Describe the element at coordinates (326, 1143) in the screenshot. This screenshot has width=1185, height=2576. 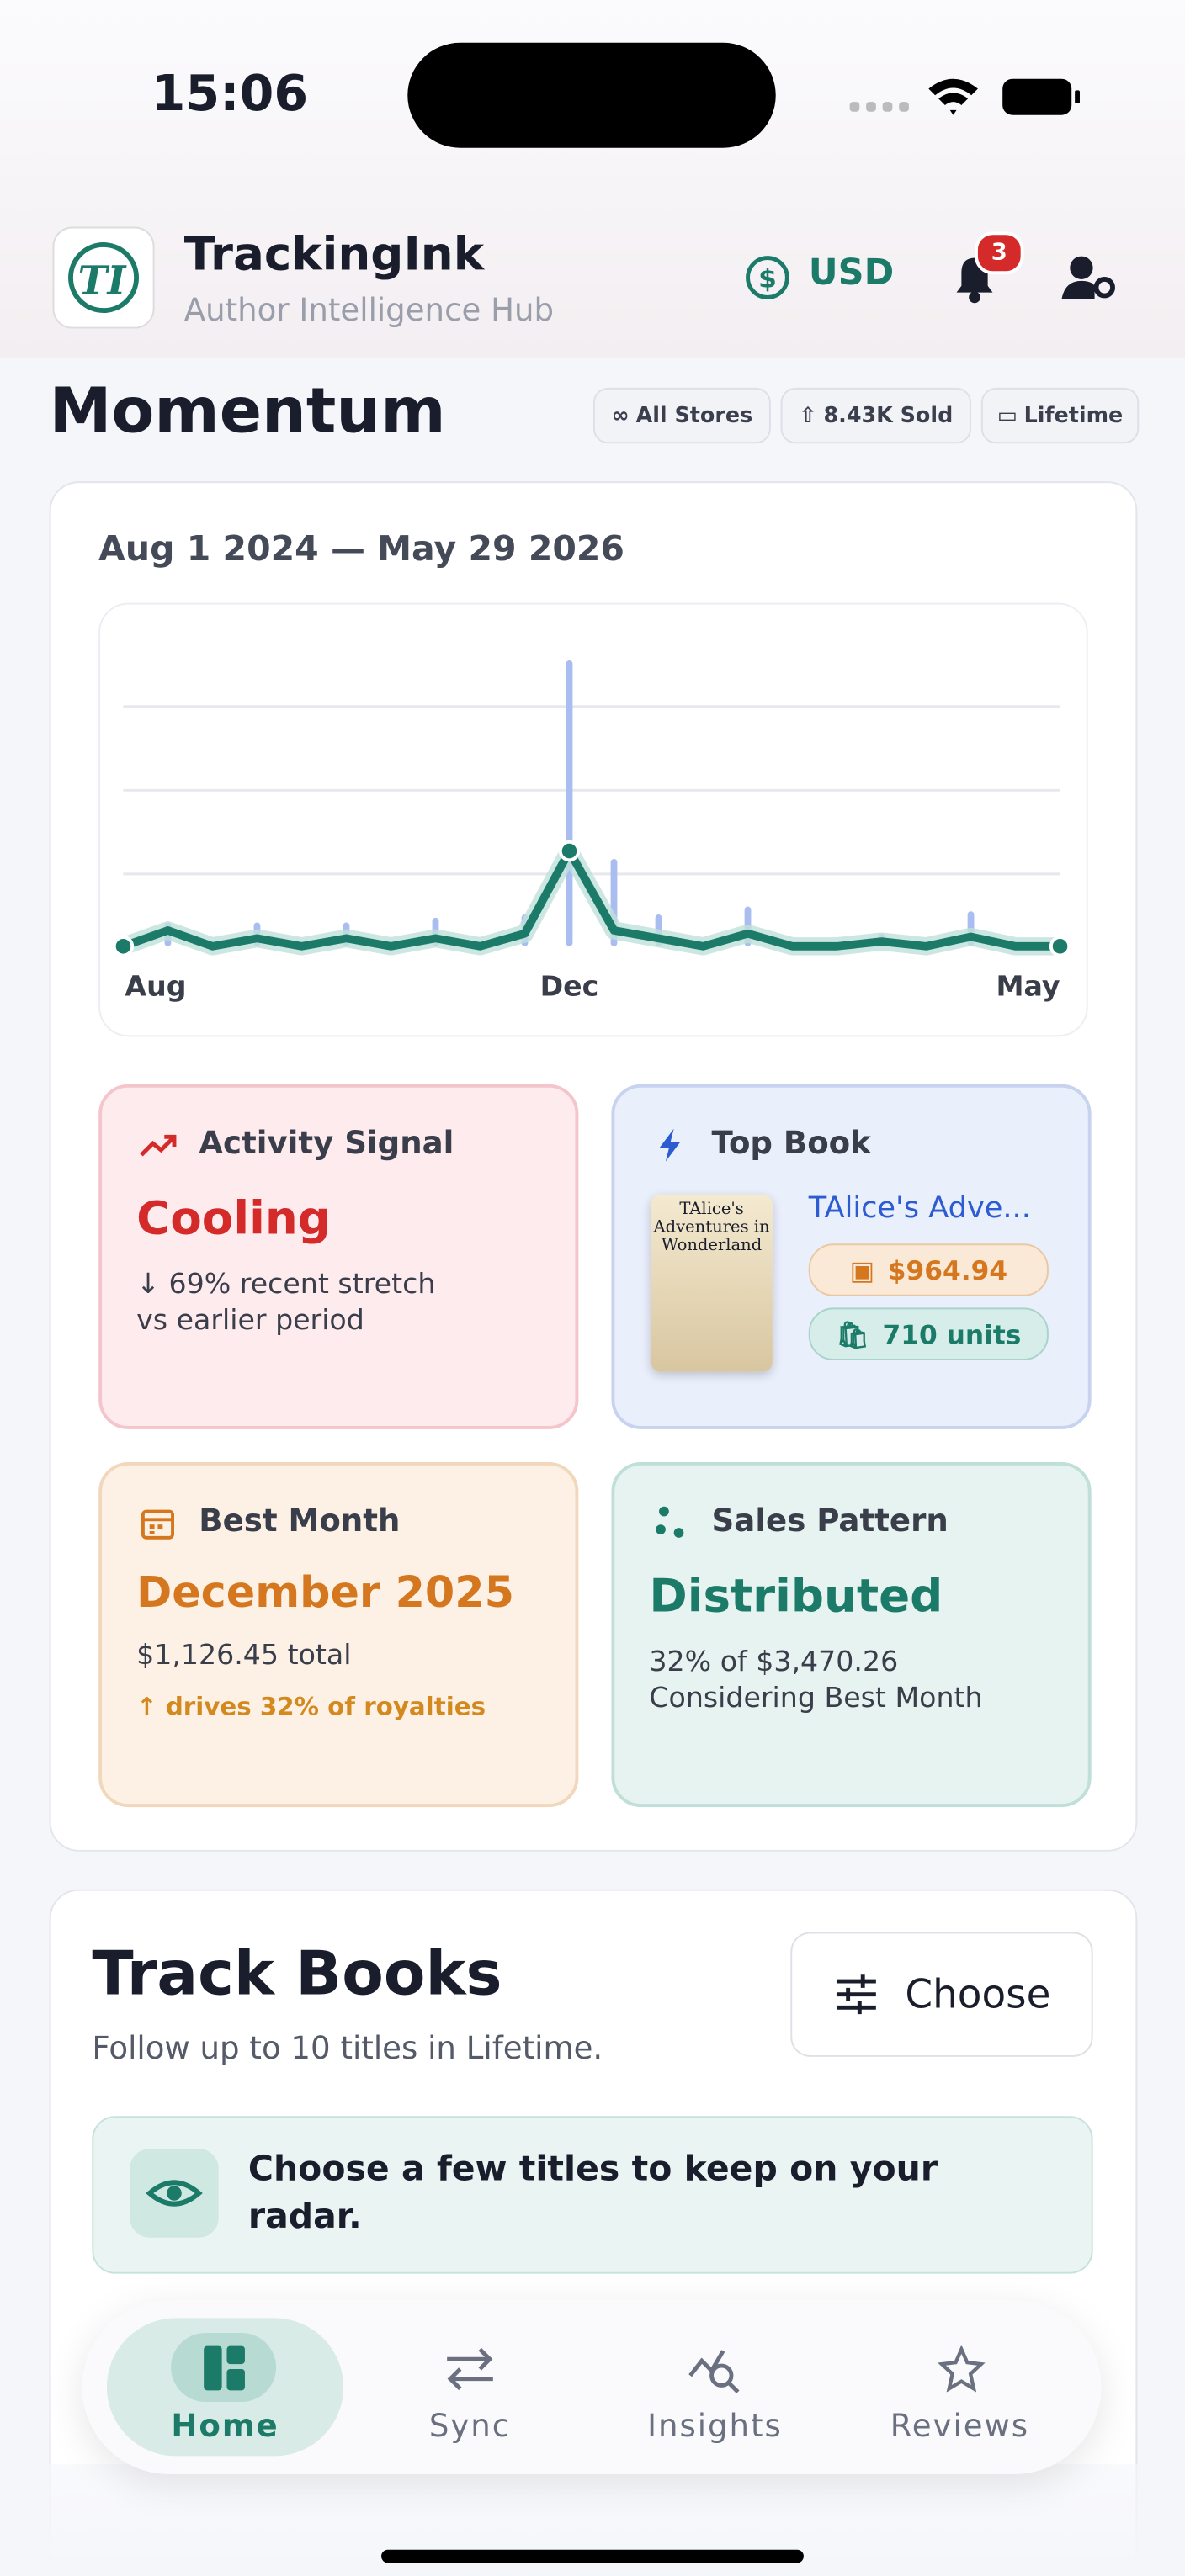
I see `card-label: Activity Signal` at that location.